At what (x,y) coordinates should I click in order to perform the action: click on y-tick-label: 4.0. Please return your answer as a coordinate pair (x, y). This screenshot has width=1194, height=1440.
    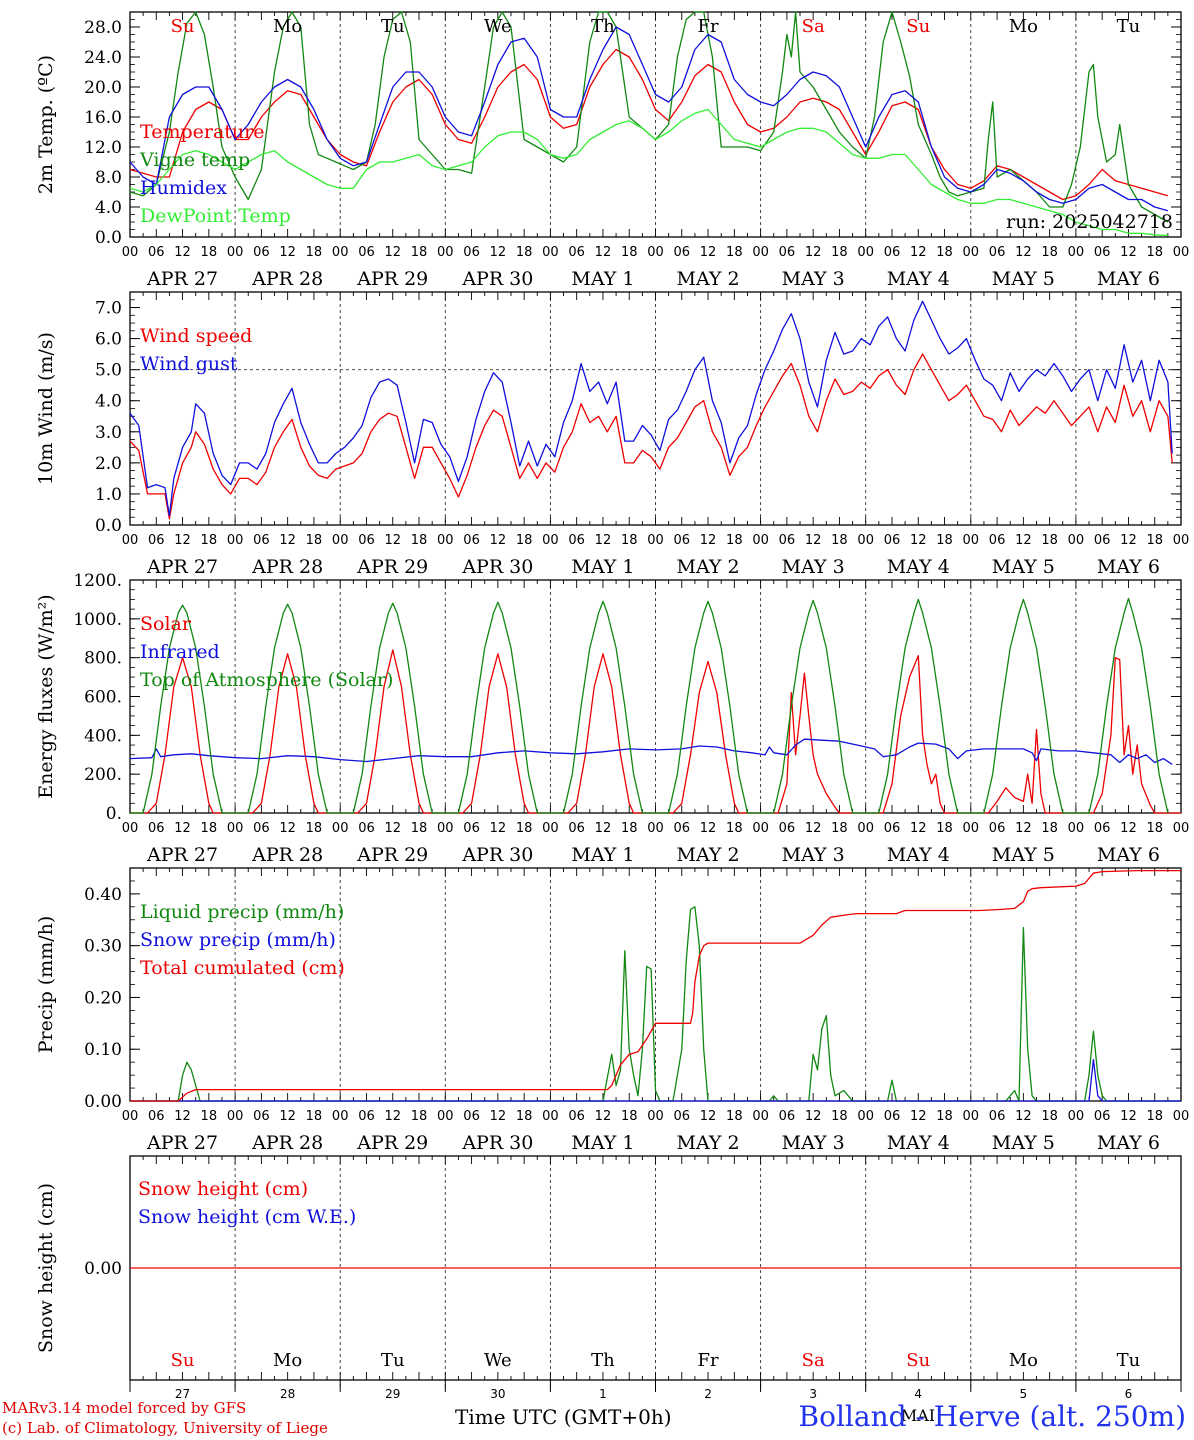
    Looking at the image, I should click on (108, 208).